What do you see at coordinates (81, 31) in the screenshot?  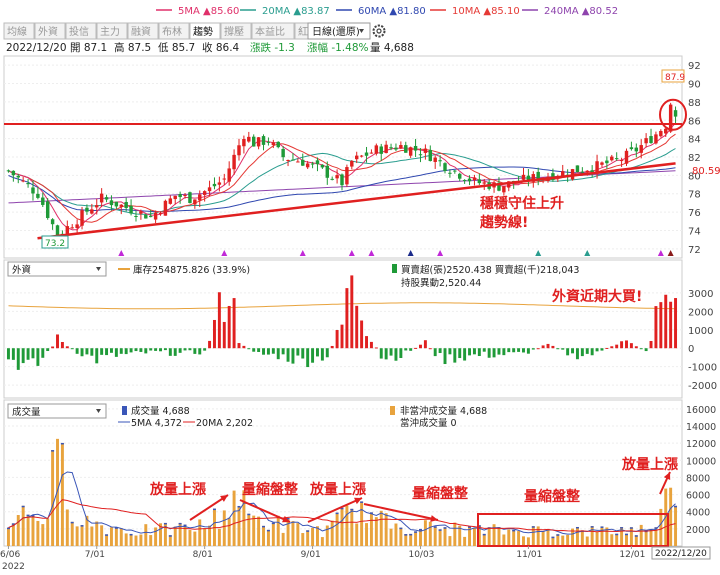 I see `tab-2: 投信` at bounding box center [81, 31].